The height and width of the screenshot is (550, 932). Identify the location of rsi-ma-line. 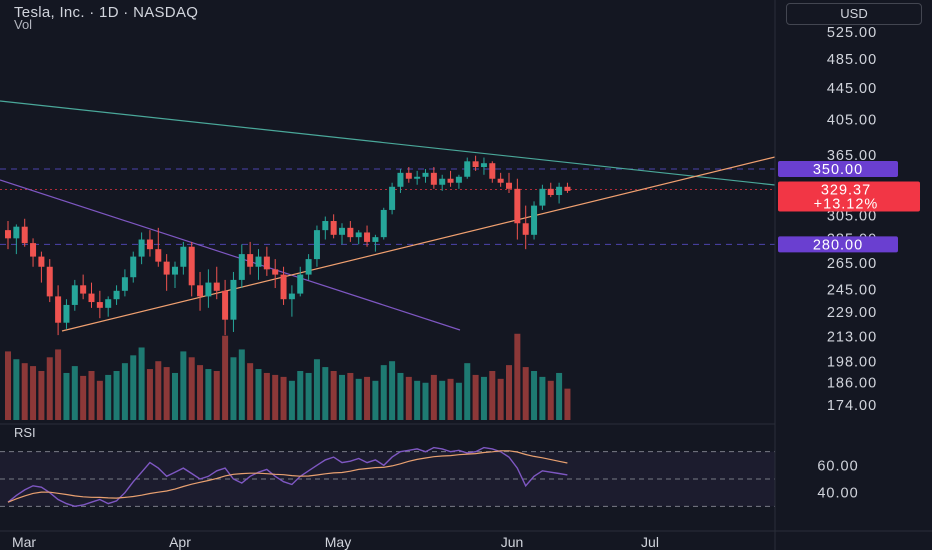
(287, 476).